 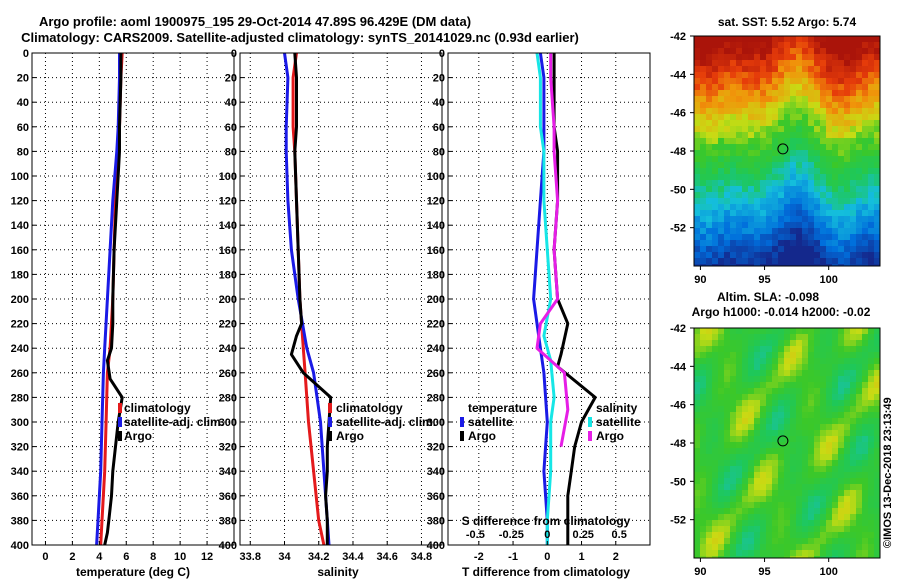 What do you see at coordinates (513, 557) in the screenshot?
I see `x-tick-label: -1` at bounding box center [513, 557].